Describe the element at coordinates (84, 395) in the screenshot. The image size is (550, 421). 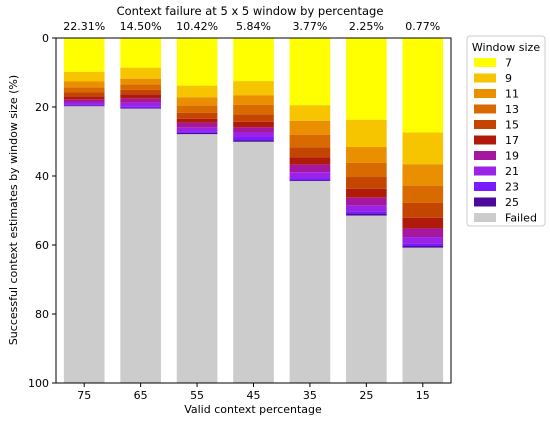
I see `x-tick-label: 75` at that location.